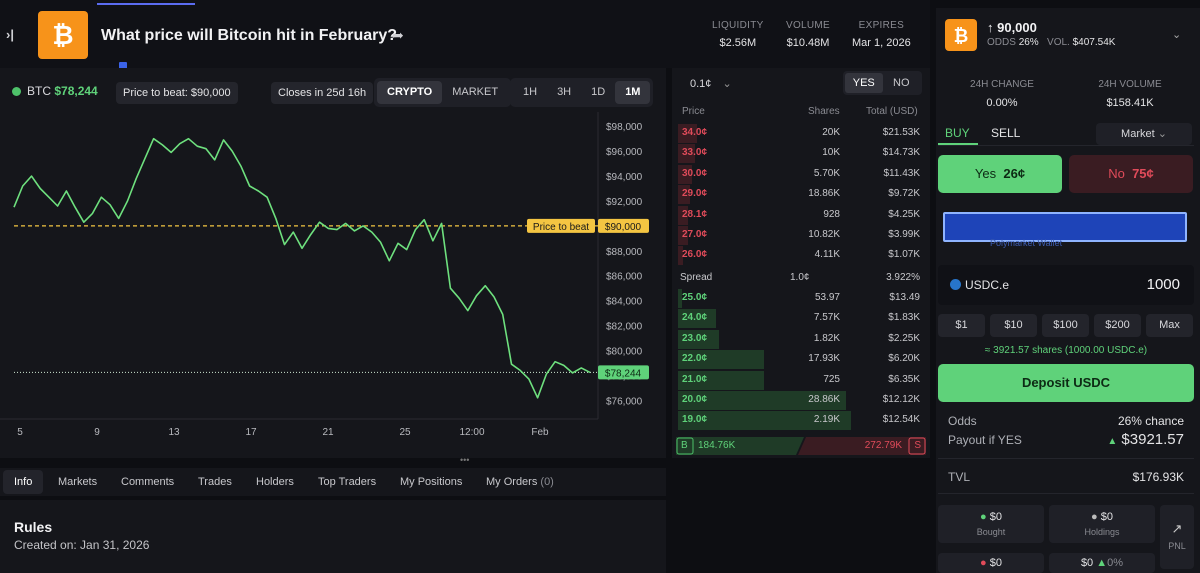 The width and height of the screenshot is (1200, 573). Describe the element at coordinates (624, 351) in the screenshot. I see `y-tick-label: $80,000` at that location.